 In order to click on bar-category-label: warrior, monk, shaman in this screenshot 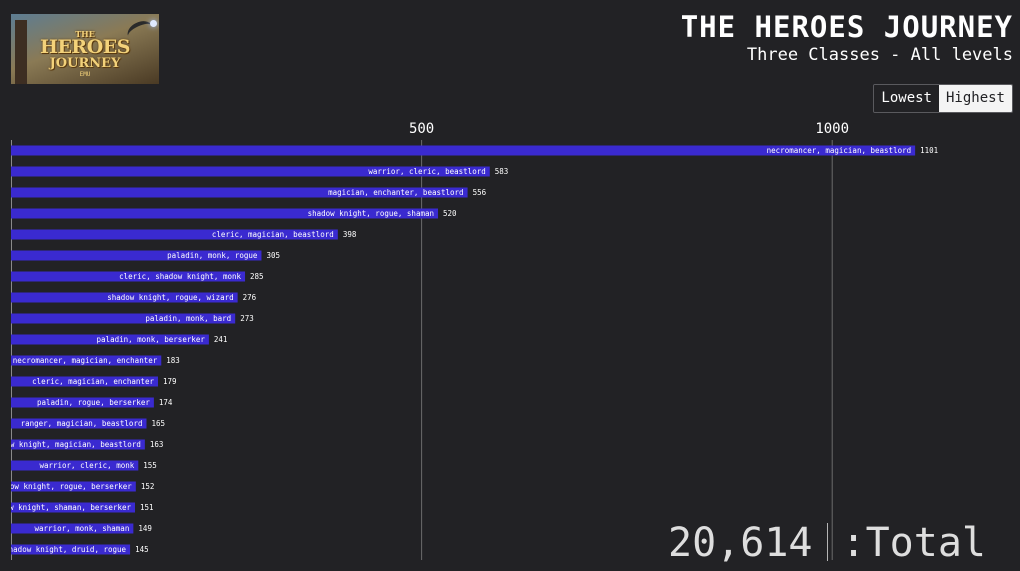, I will do `click(82, 528)`.